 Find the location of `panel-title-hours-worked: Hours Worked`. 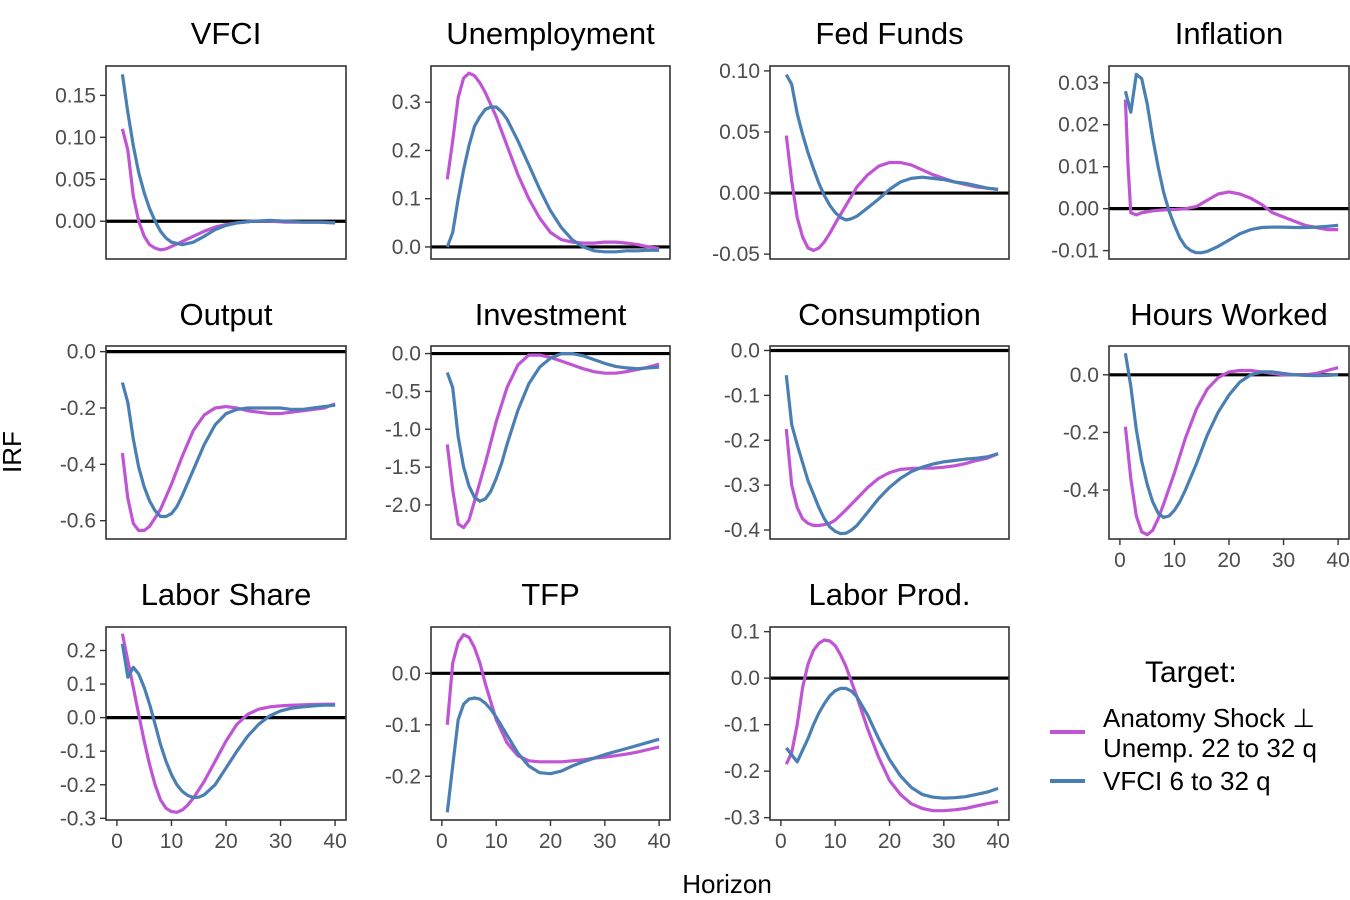

panel-title-hours-worked: Hours Worked is located at coordinates (1229, 314).